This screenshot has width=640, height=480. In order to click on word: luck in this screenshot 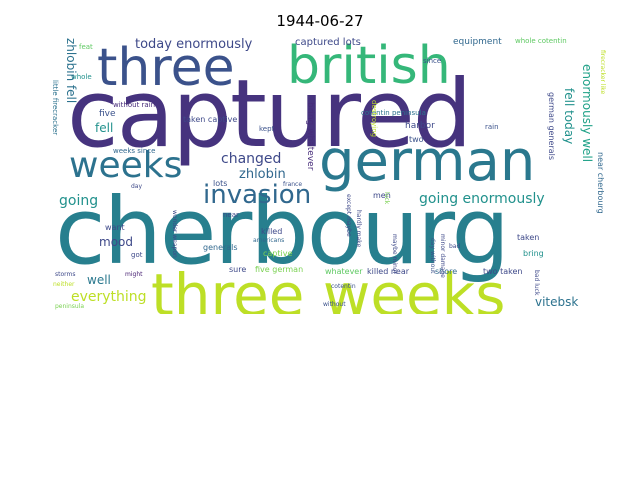, I will do `click(386, 198)`.